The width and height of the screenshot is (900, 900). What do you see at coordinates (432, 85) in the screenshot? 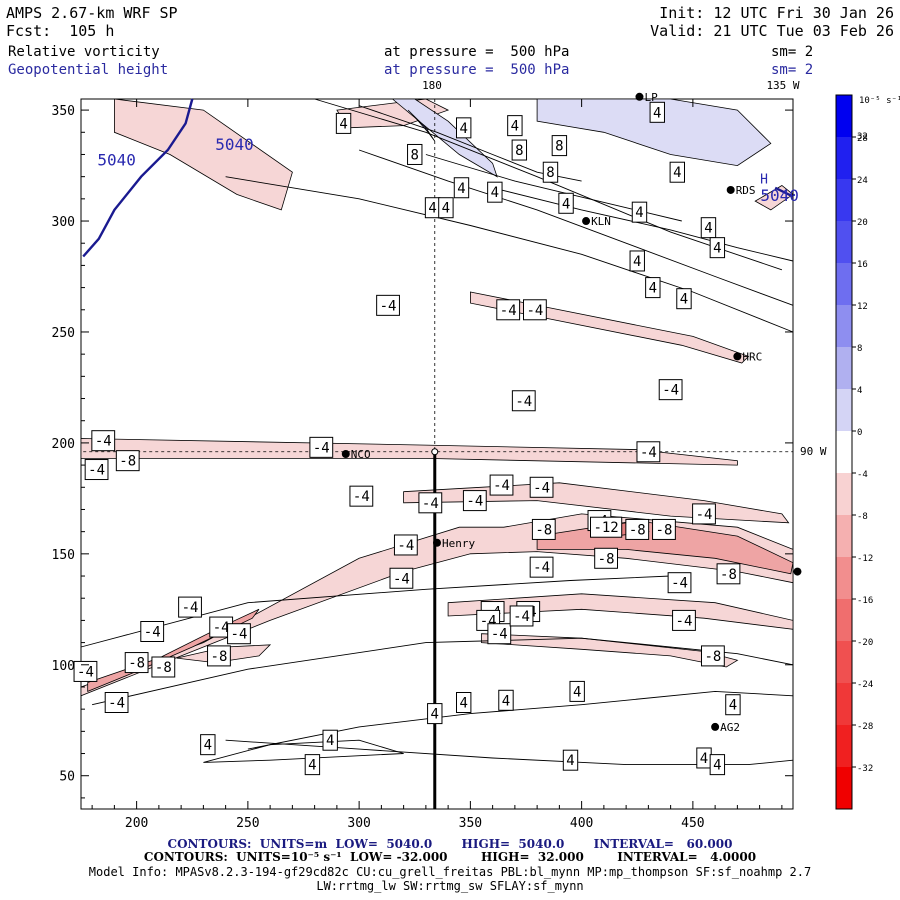
I see `lon-label-180: 180` at bounding box center [432, 85].